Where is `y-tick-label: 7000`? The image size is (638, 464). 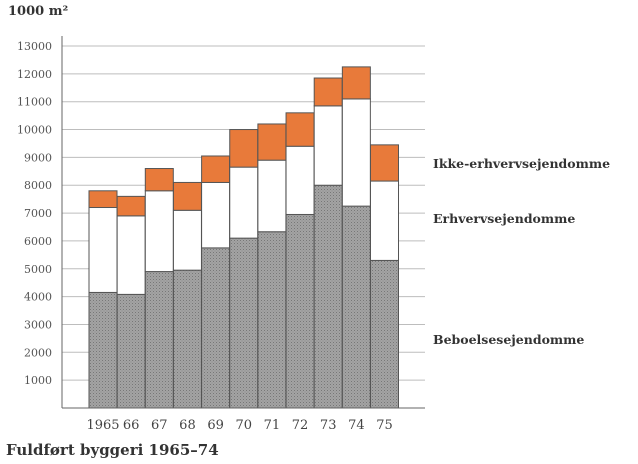 y-tick-label: 7000 is located at coordinates (38, 213).